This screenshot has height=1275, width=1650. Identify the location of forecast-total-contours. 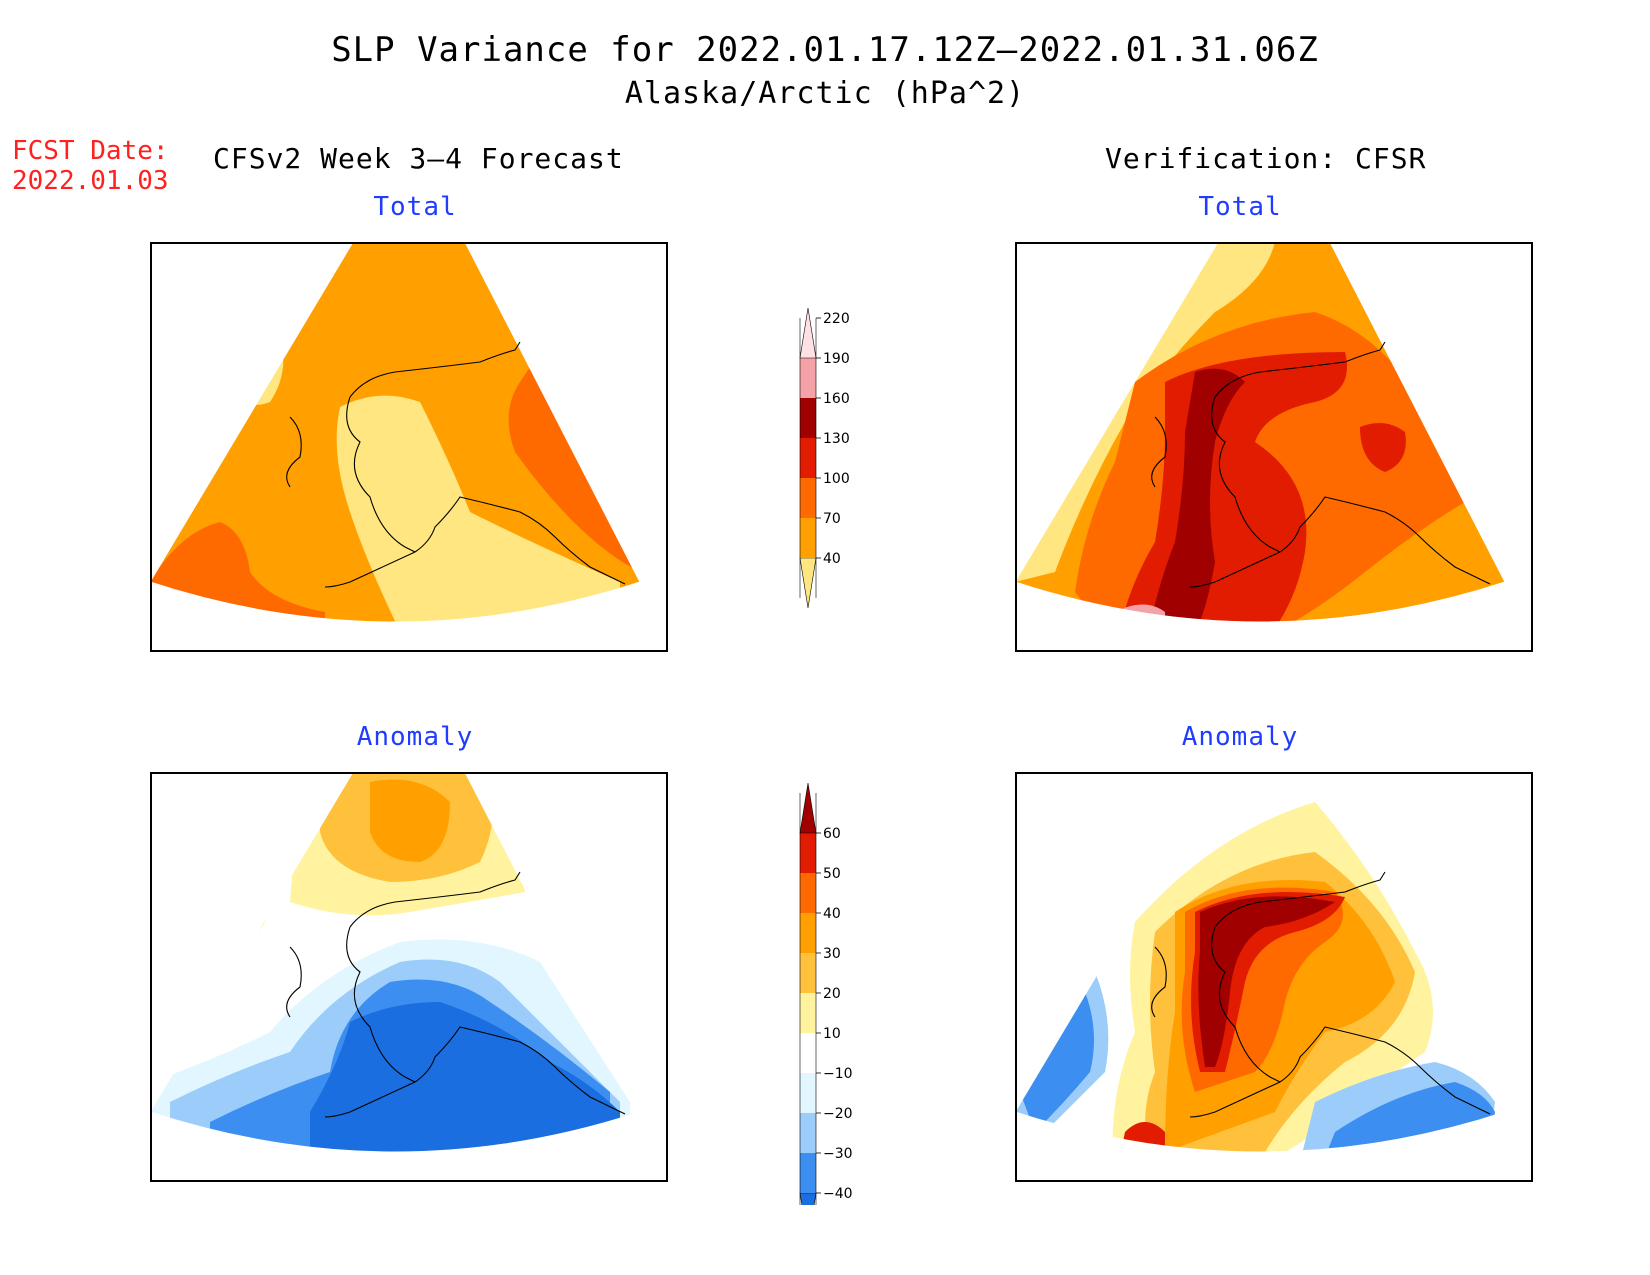
(395, 432).